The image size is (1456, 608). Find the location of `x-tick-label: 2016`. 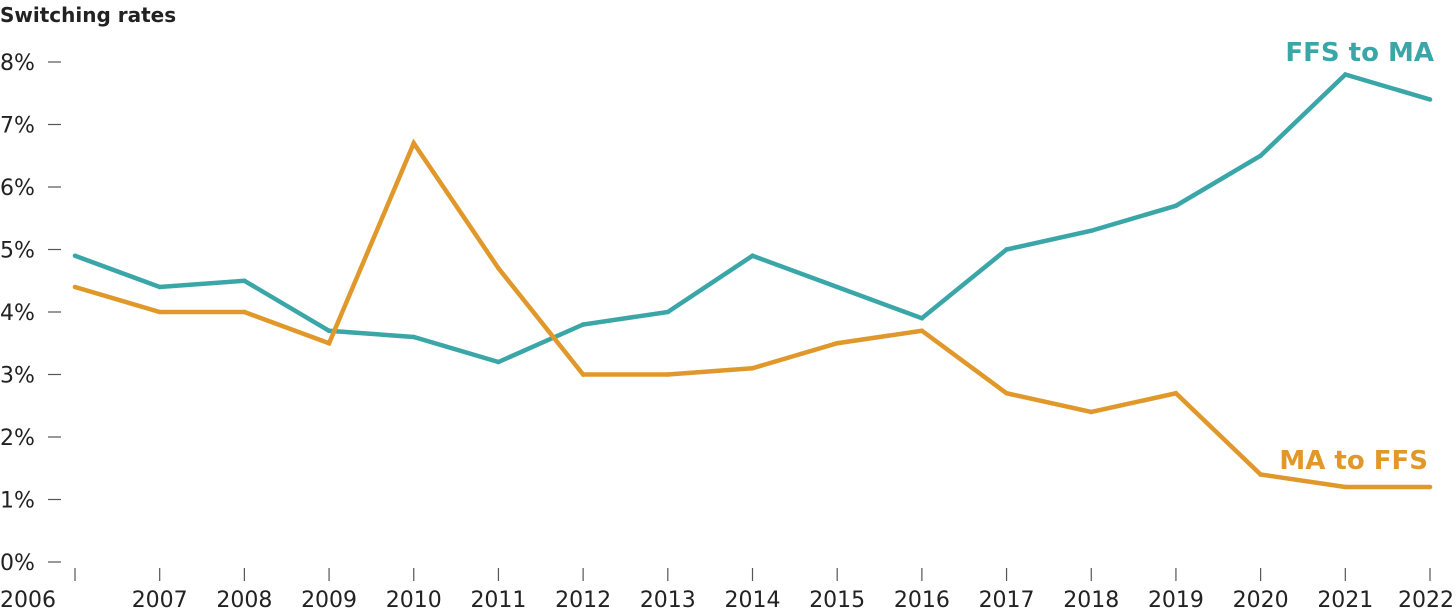

x-tick-label: 2016 is located at coordinates (922, 598).